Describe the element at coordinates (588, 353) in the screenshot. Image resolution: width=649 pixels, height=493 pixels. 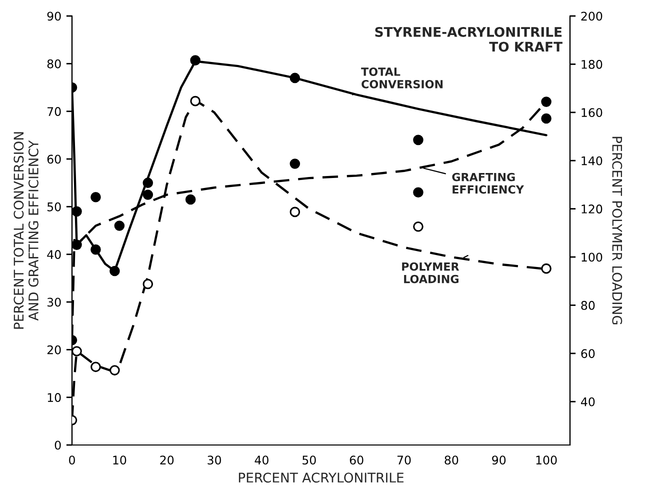
I see `y2-tick-label: 60` at that location.